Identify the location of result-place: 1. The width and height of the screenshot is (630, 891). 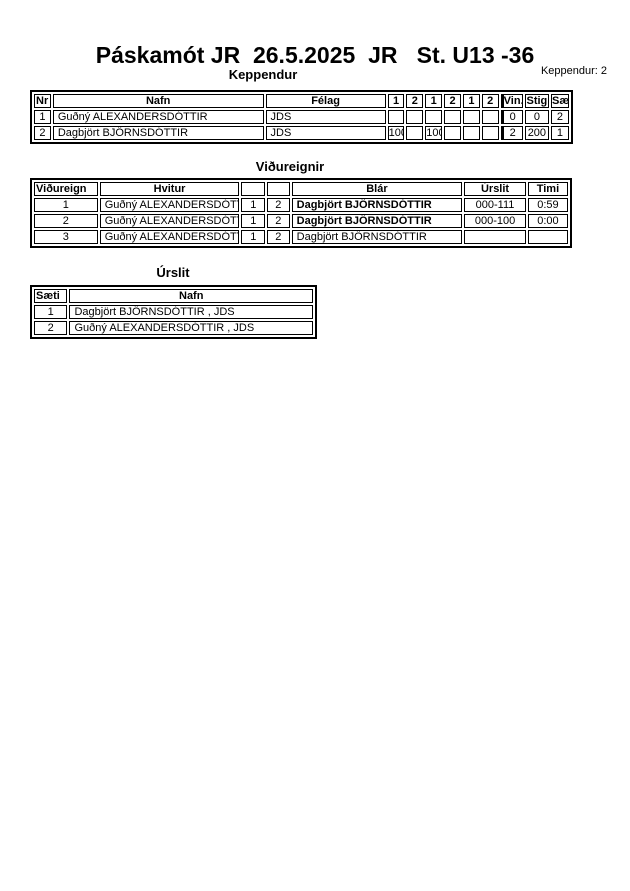
(51, 312).